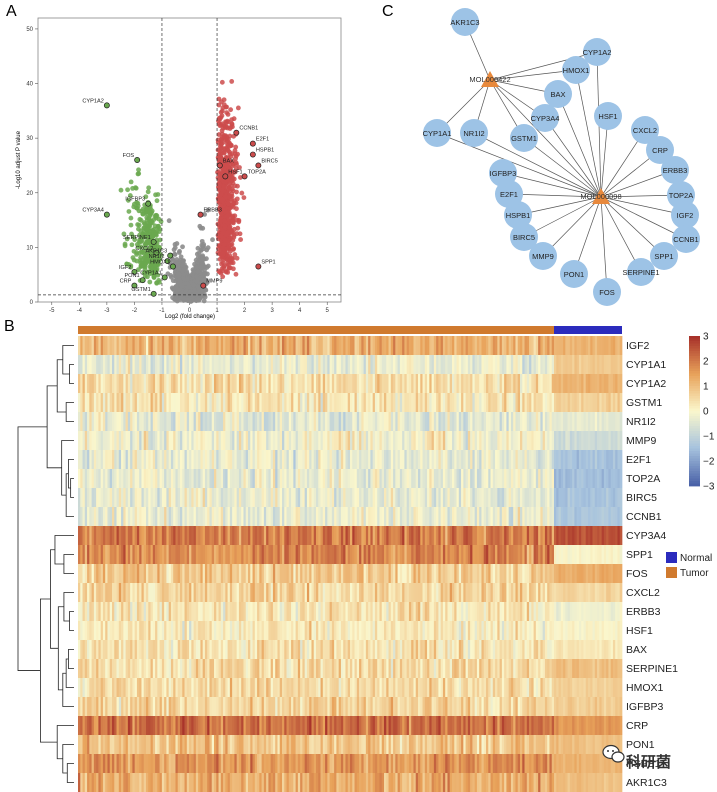 The image size is (717, 792). Describe the element at coordinates (70, 773) in the screenshot. I see `dendrogram-link` at that location.